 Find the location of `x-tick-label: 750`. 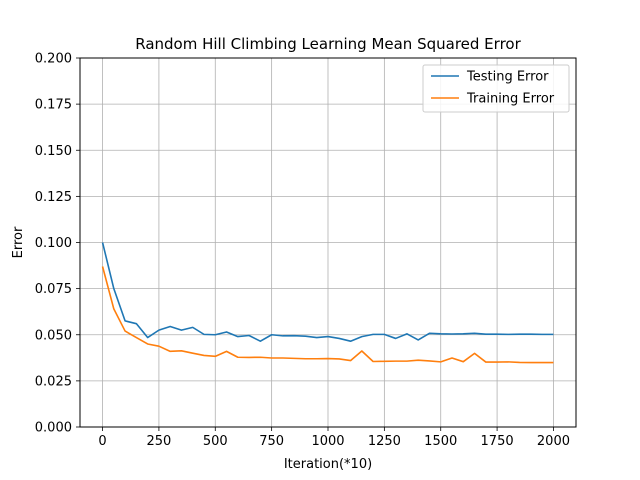

x-tick-label: 750 is located at coordinates (271, 441).